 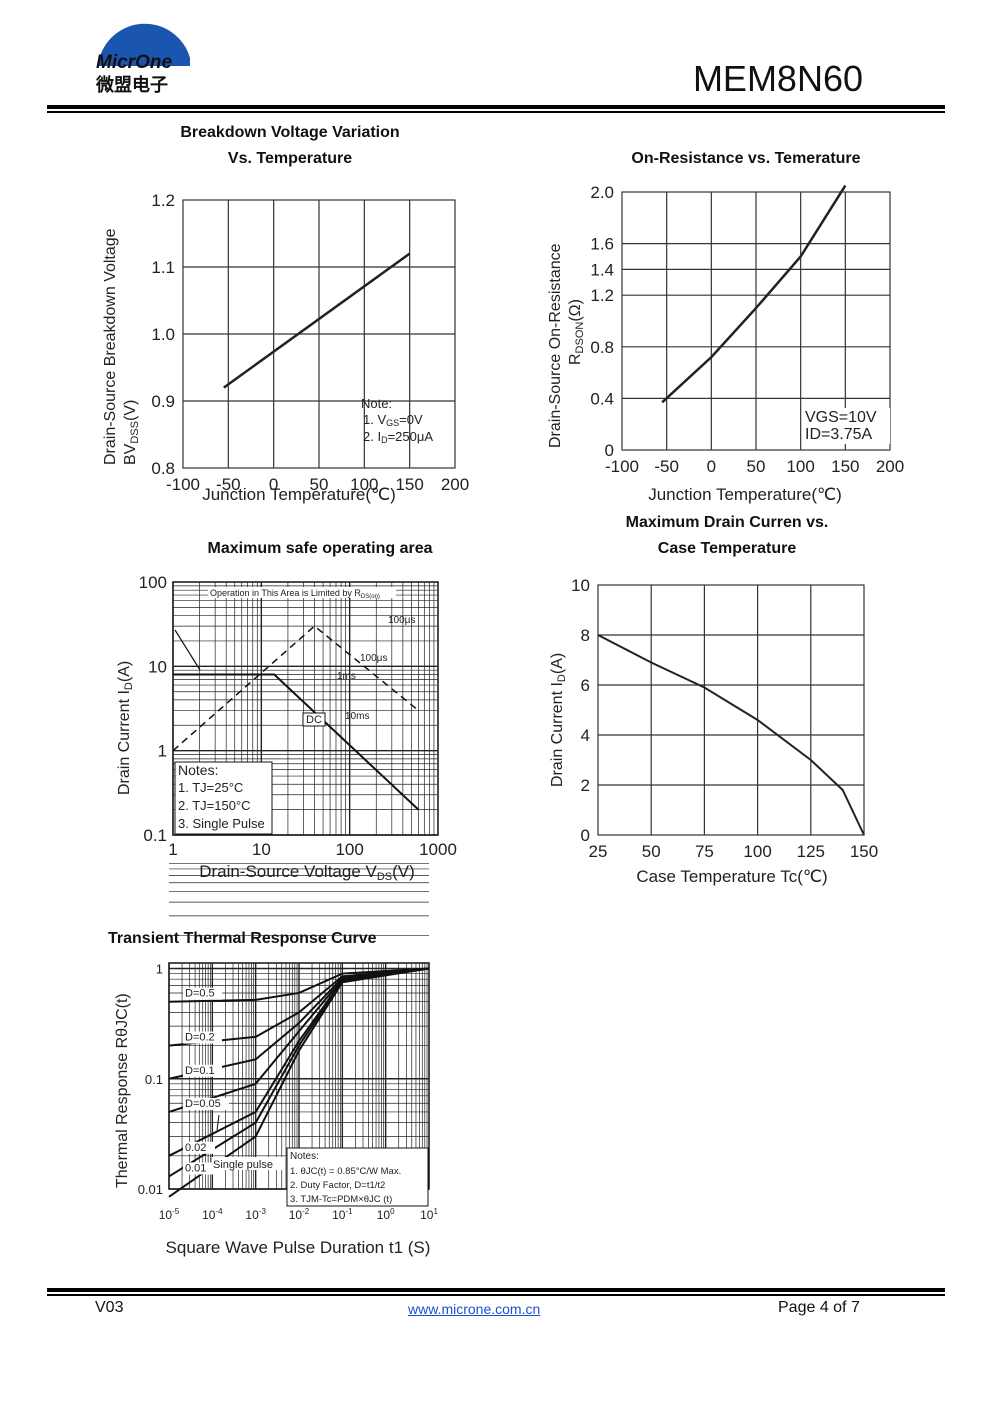 I want to click on breakdown-ticks: -100 -50 0 50 100 150 200 0.8 0.9 1.0 1.1 1.2, so click(x=310, y=342).